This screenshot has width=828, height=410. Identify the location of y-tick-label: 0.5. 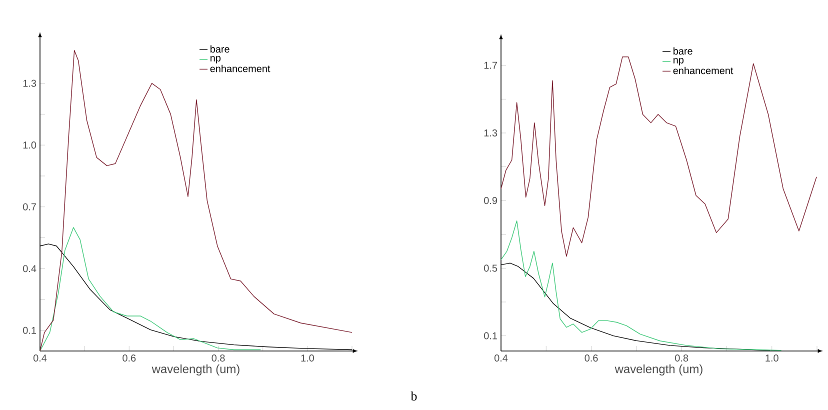
(491, 268).